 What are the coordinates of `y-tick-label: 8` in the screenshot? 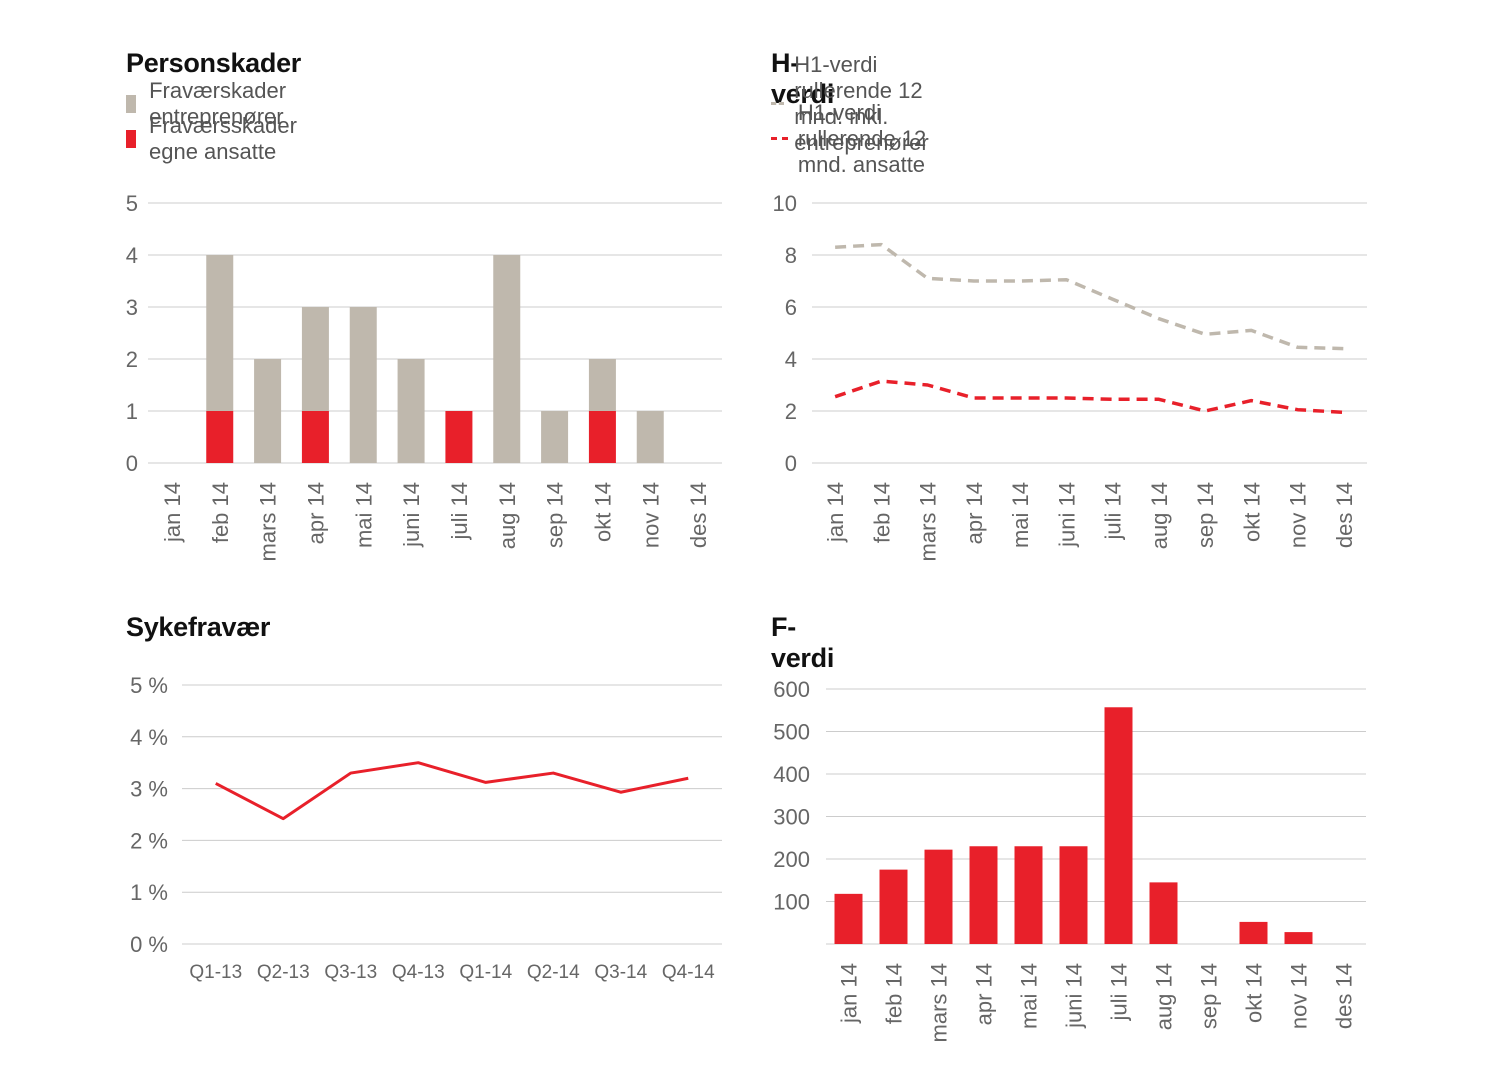 It's located at (791, 255).